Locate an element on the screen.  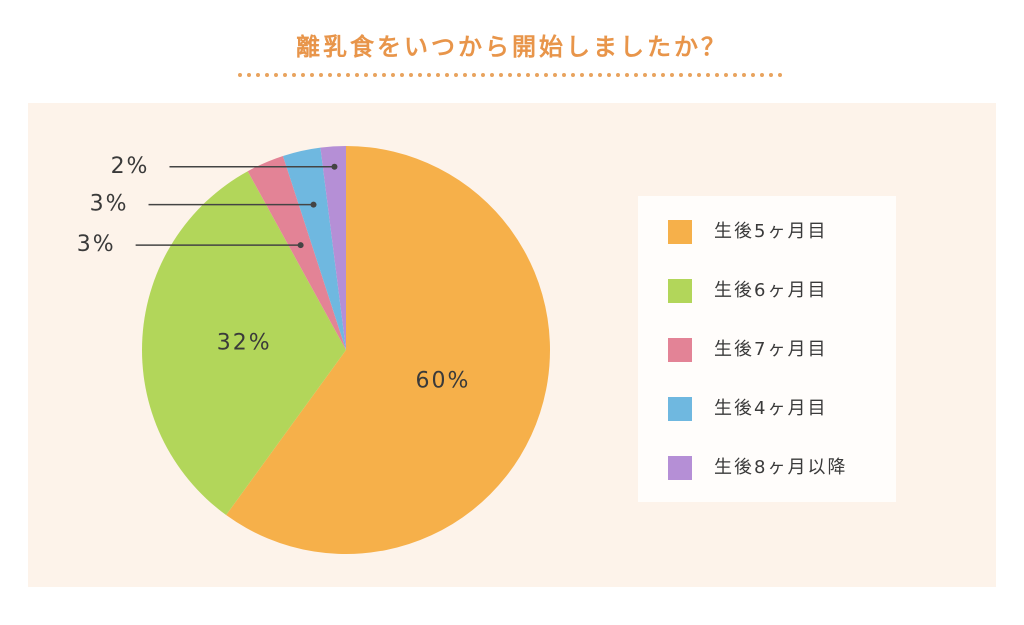
legend-label: 生後5ヶ月目 is located at coordinates (770, 231).